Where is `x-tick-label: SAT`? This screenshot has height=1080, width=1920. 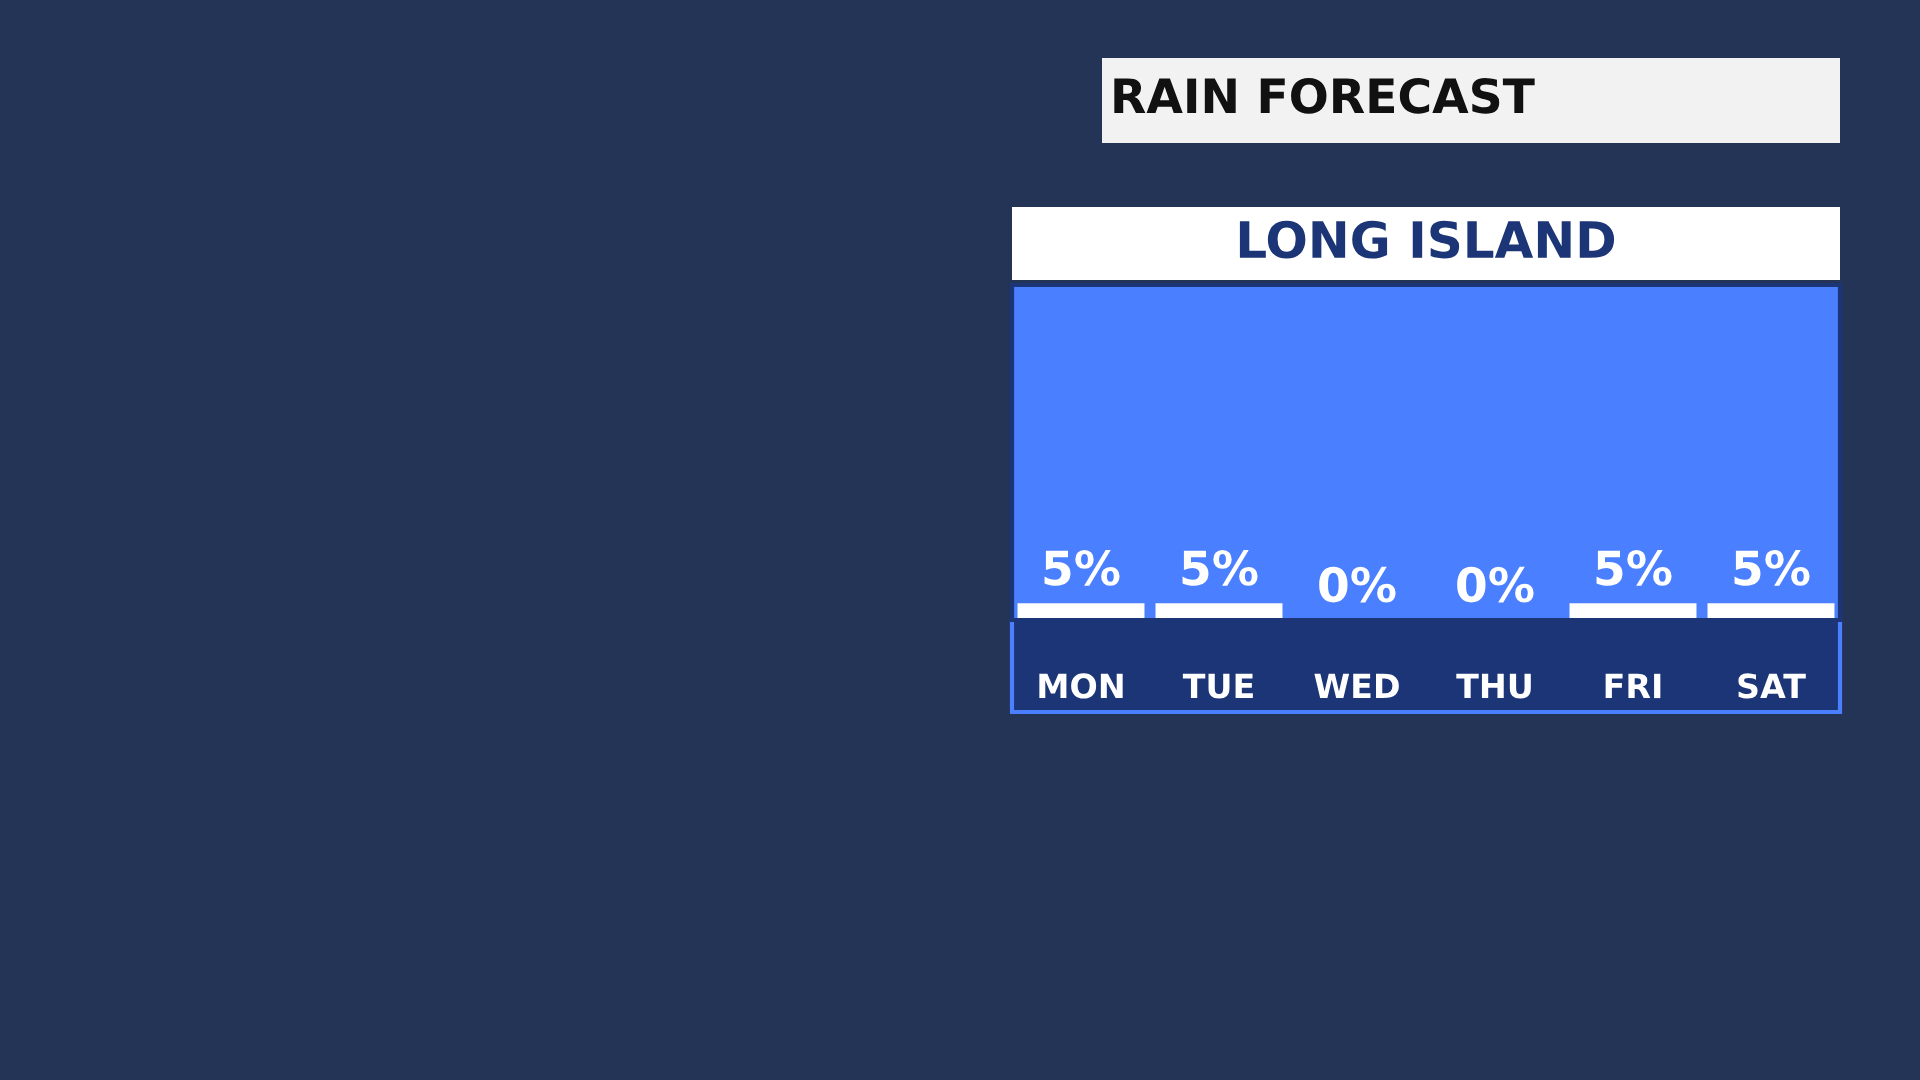 x-tick-label: SAT is located at coordinates (1772, 686).